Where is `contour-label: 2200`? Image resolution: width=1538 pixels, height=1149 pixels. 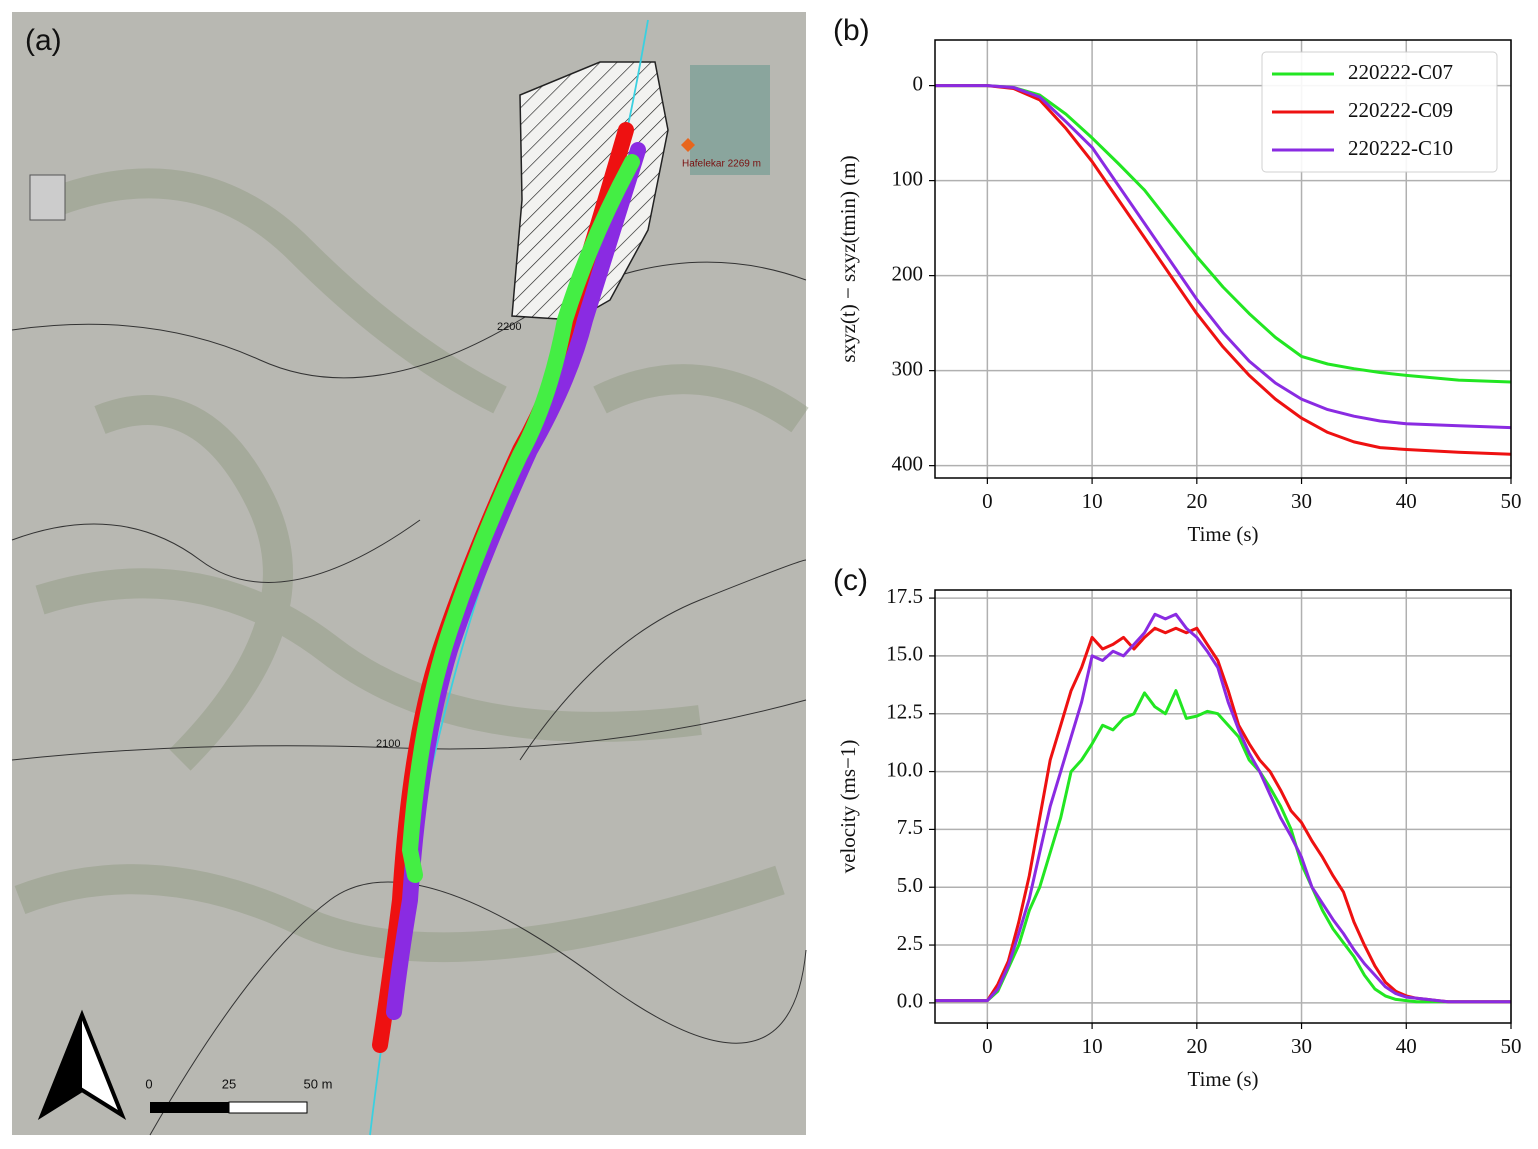 contour-label: 2200 is located at coordinates (509, 327).